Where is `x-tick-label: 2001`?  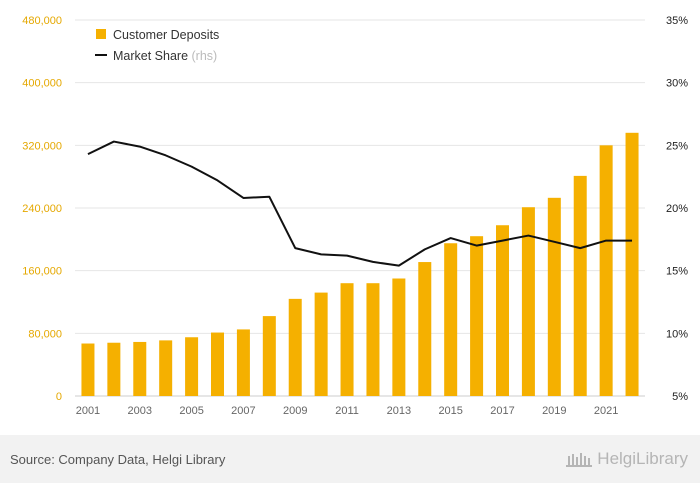
x-tick-label: 2001 is located at coordinates (88, 411).